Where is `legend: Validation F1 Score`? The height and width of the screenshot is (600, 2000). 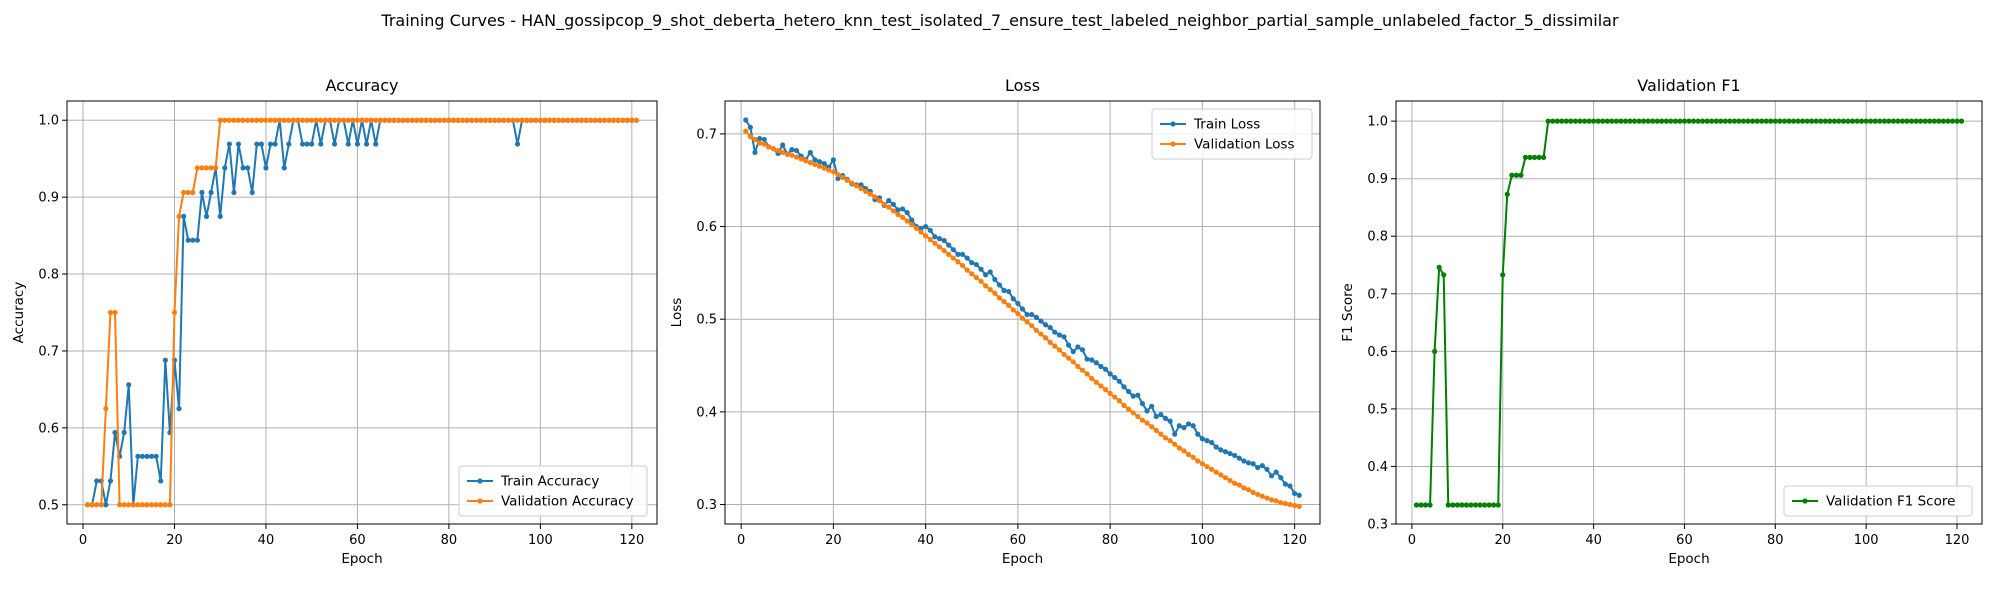 legend: Validation F1 Score is located at coordinates (1878, 501).